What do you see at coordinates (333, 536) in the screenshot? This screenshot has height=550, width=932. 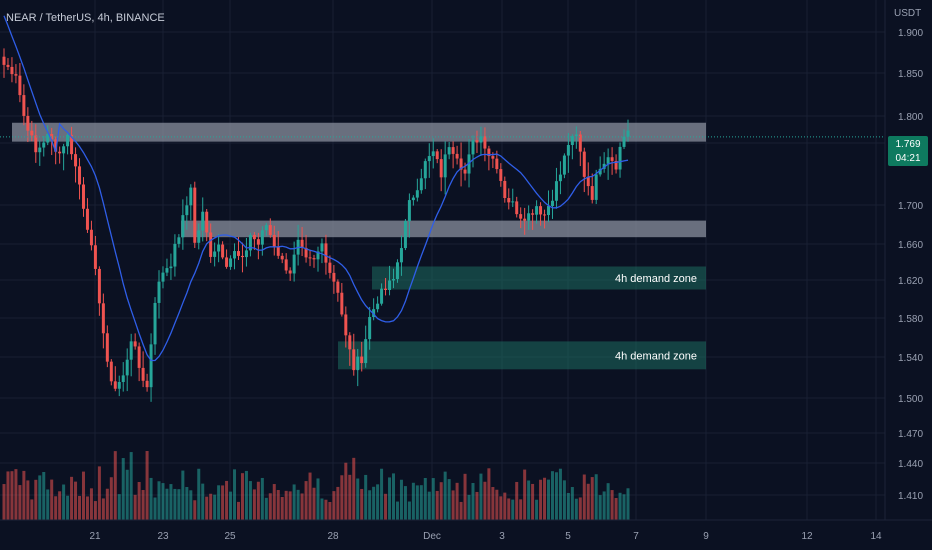 I see `time-tick-label: 28` at bounding box center [333, 536].